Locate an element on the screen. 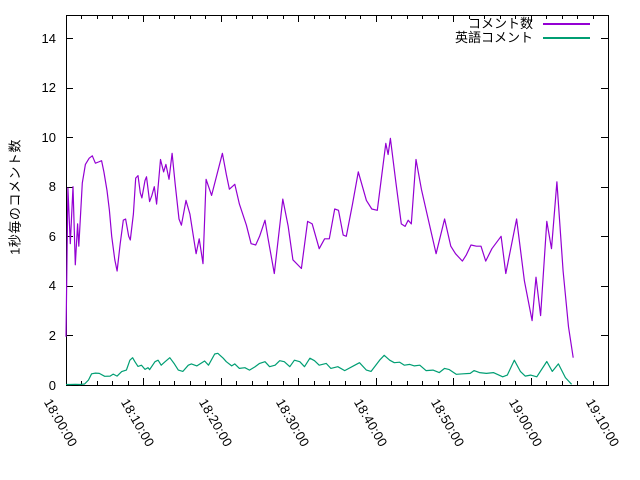 The image size is (640, 480). legend-item-comments: コメント数 is located at coordinates (510, 24).